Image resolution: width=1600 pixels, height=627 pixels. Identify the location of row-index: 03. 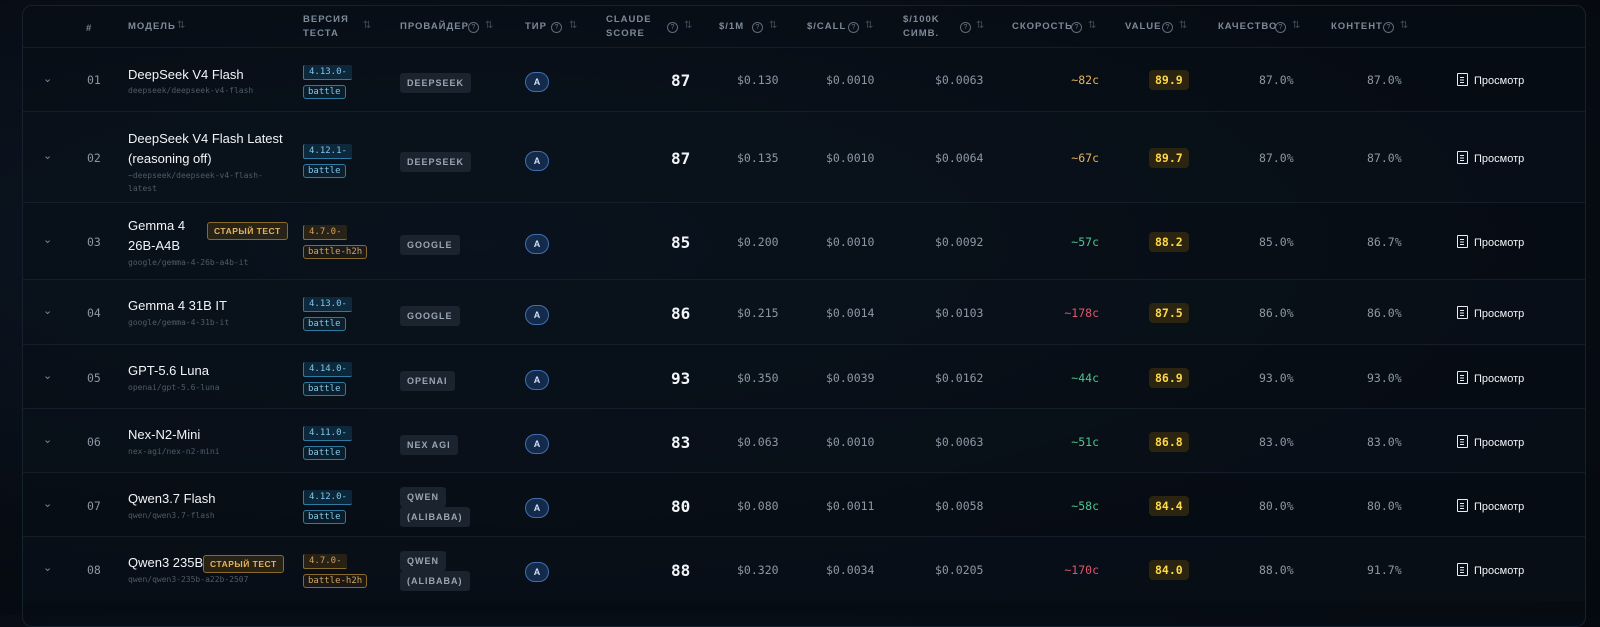
(94, 242).